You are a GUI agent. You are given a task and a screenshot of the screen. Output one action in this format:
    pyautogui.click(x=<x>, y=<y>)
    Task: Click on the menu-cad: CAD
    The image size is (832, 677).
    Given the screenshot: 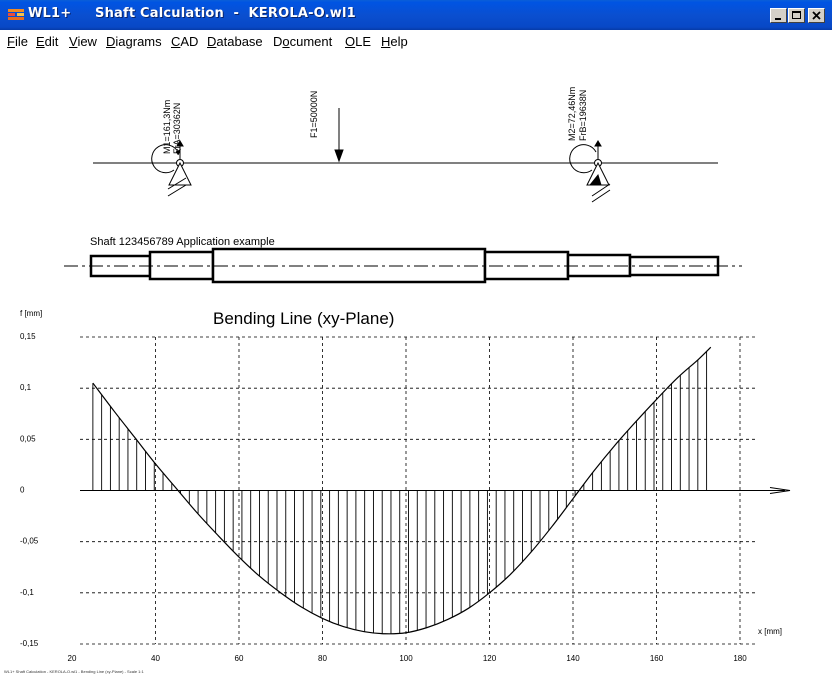 What is the action you would take?
    pyautogui.click(x=185, y=41)
    